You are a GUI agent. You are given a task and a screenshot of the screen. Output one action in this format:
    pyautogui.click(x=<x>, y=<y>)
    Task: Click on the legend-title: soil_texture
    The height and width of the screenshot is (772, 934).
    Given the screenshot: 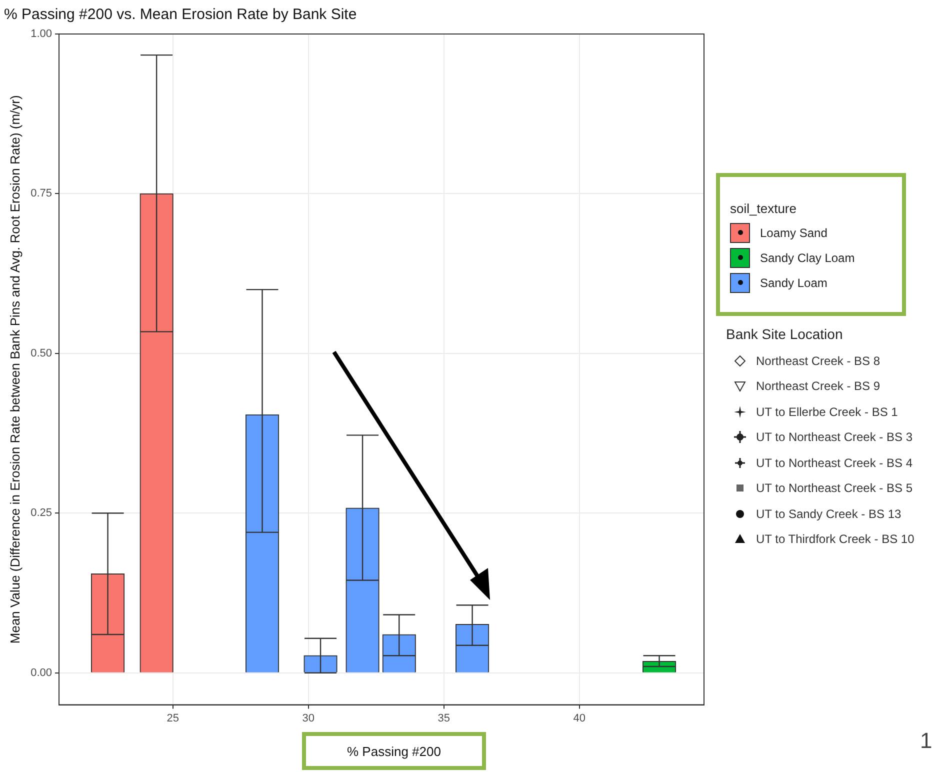 What is the action you would take?
    pyautogui.click(x=764, y=208)
    